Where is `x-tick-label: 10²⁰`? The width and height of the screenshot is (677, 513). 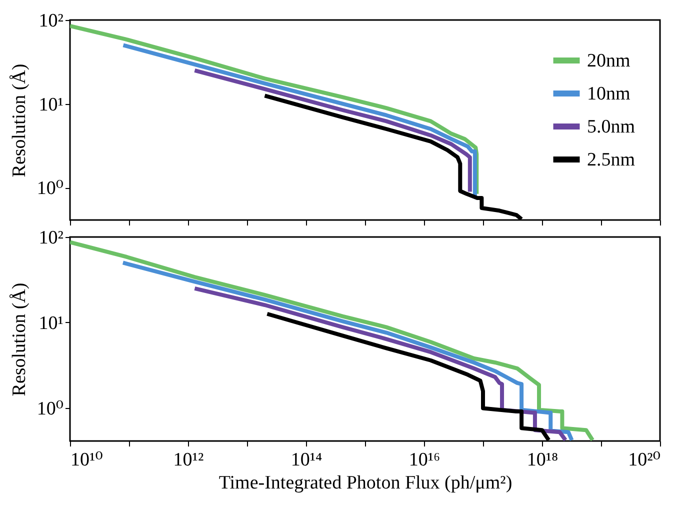
x-tick-label: 10²⁰ is located at coordinates (644, 460).